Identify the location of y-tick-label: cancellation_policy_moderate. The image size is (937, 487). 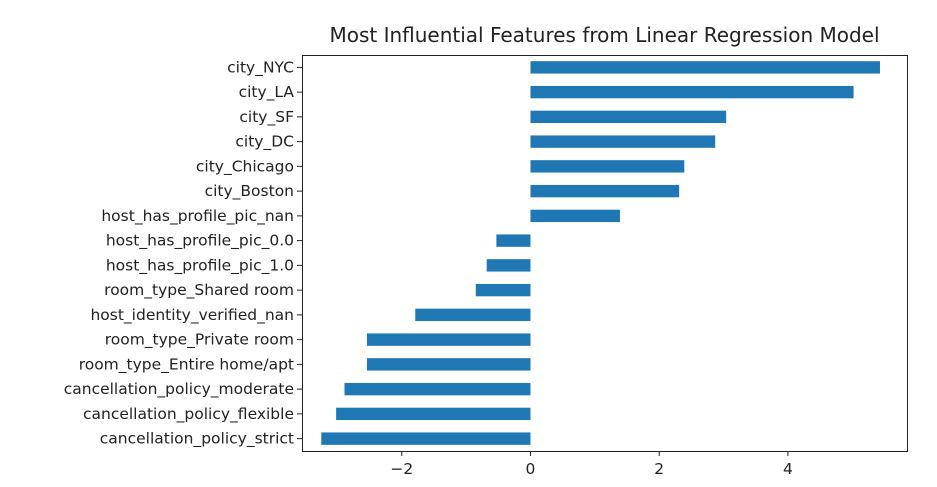
(179, 389).